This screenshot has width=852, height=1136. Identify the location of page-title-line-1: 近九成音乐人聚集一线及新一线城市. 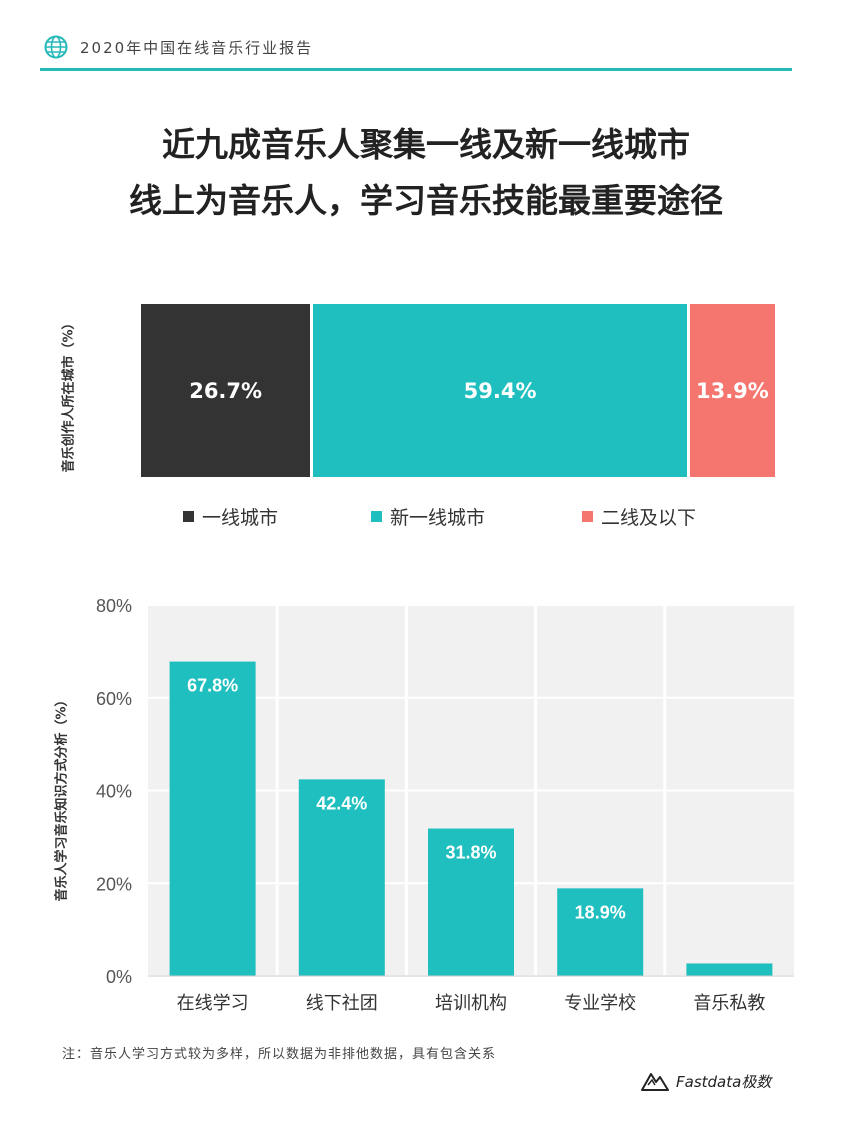
(426, 144).